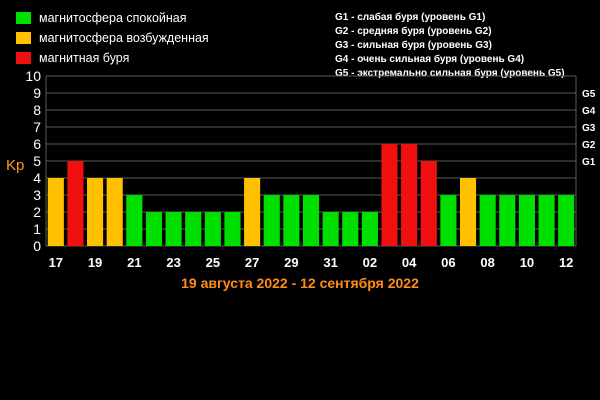 This screenshot has width=600, height=400. What do you see at coordinates (487, 262) in the screenshot?
I see `x-tick-label: 08` at bounding box center [487, 262].